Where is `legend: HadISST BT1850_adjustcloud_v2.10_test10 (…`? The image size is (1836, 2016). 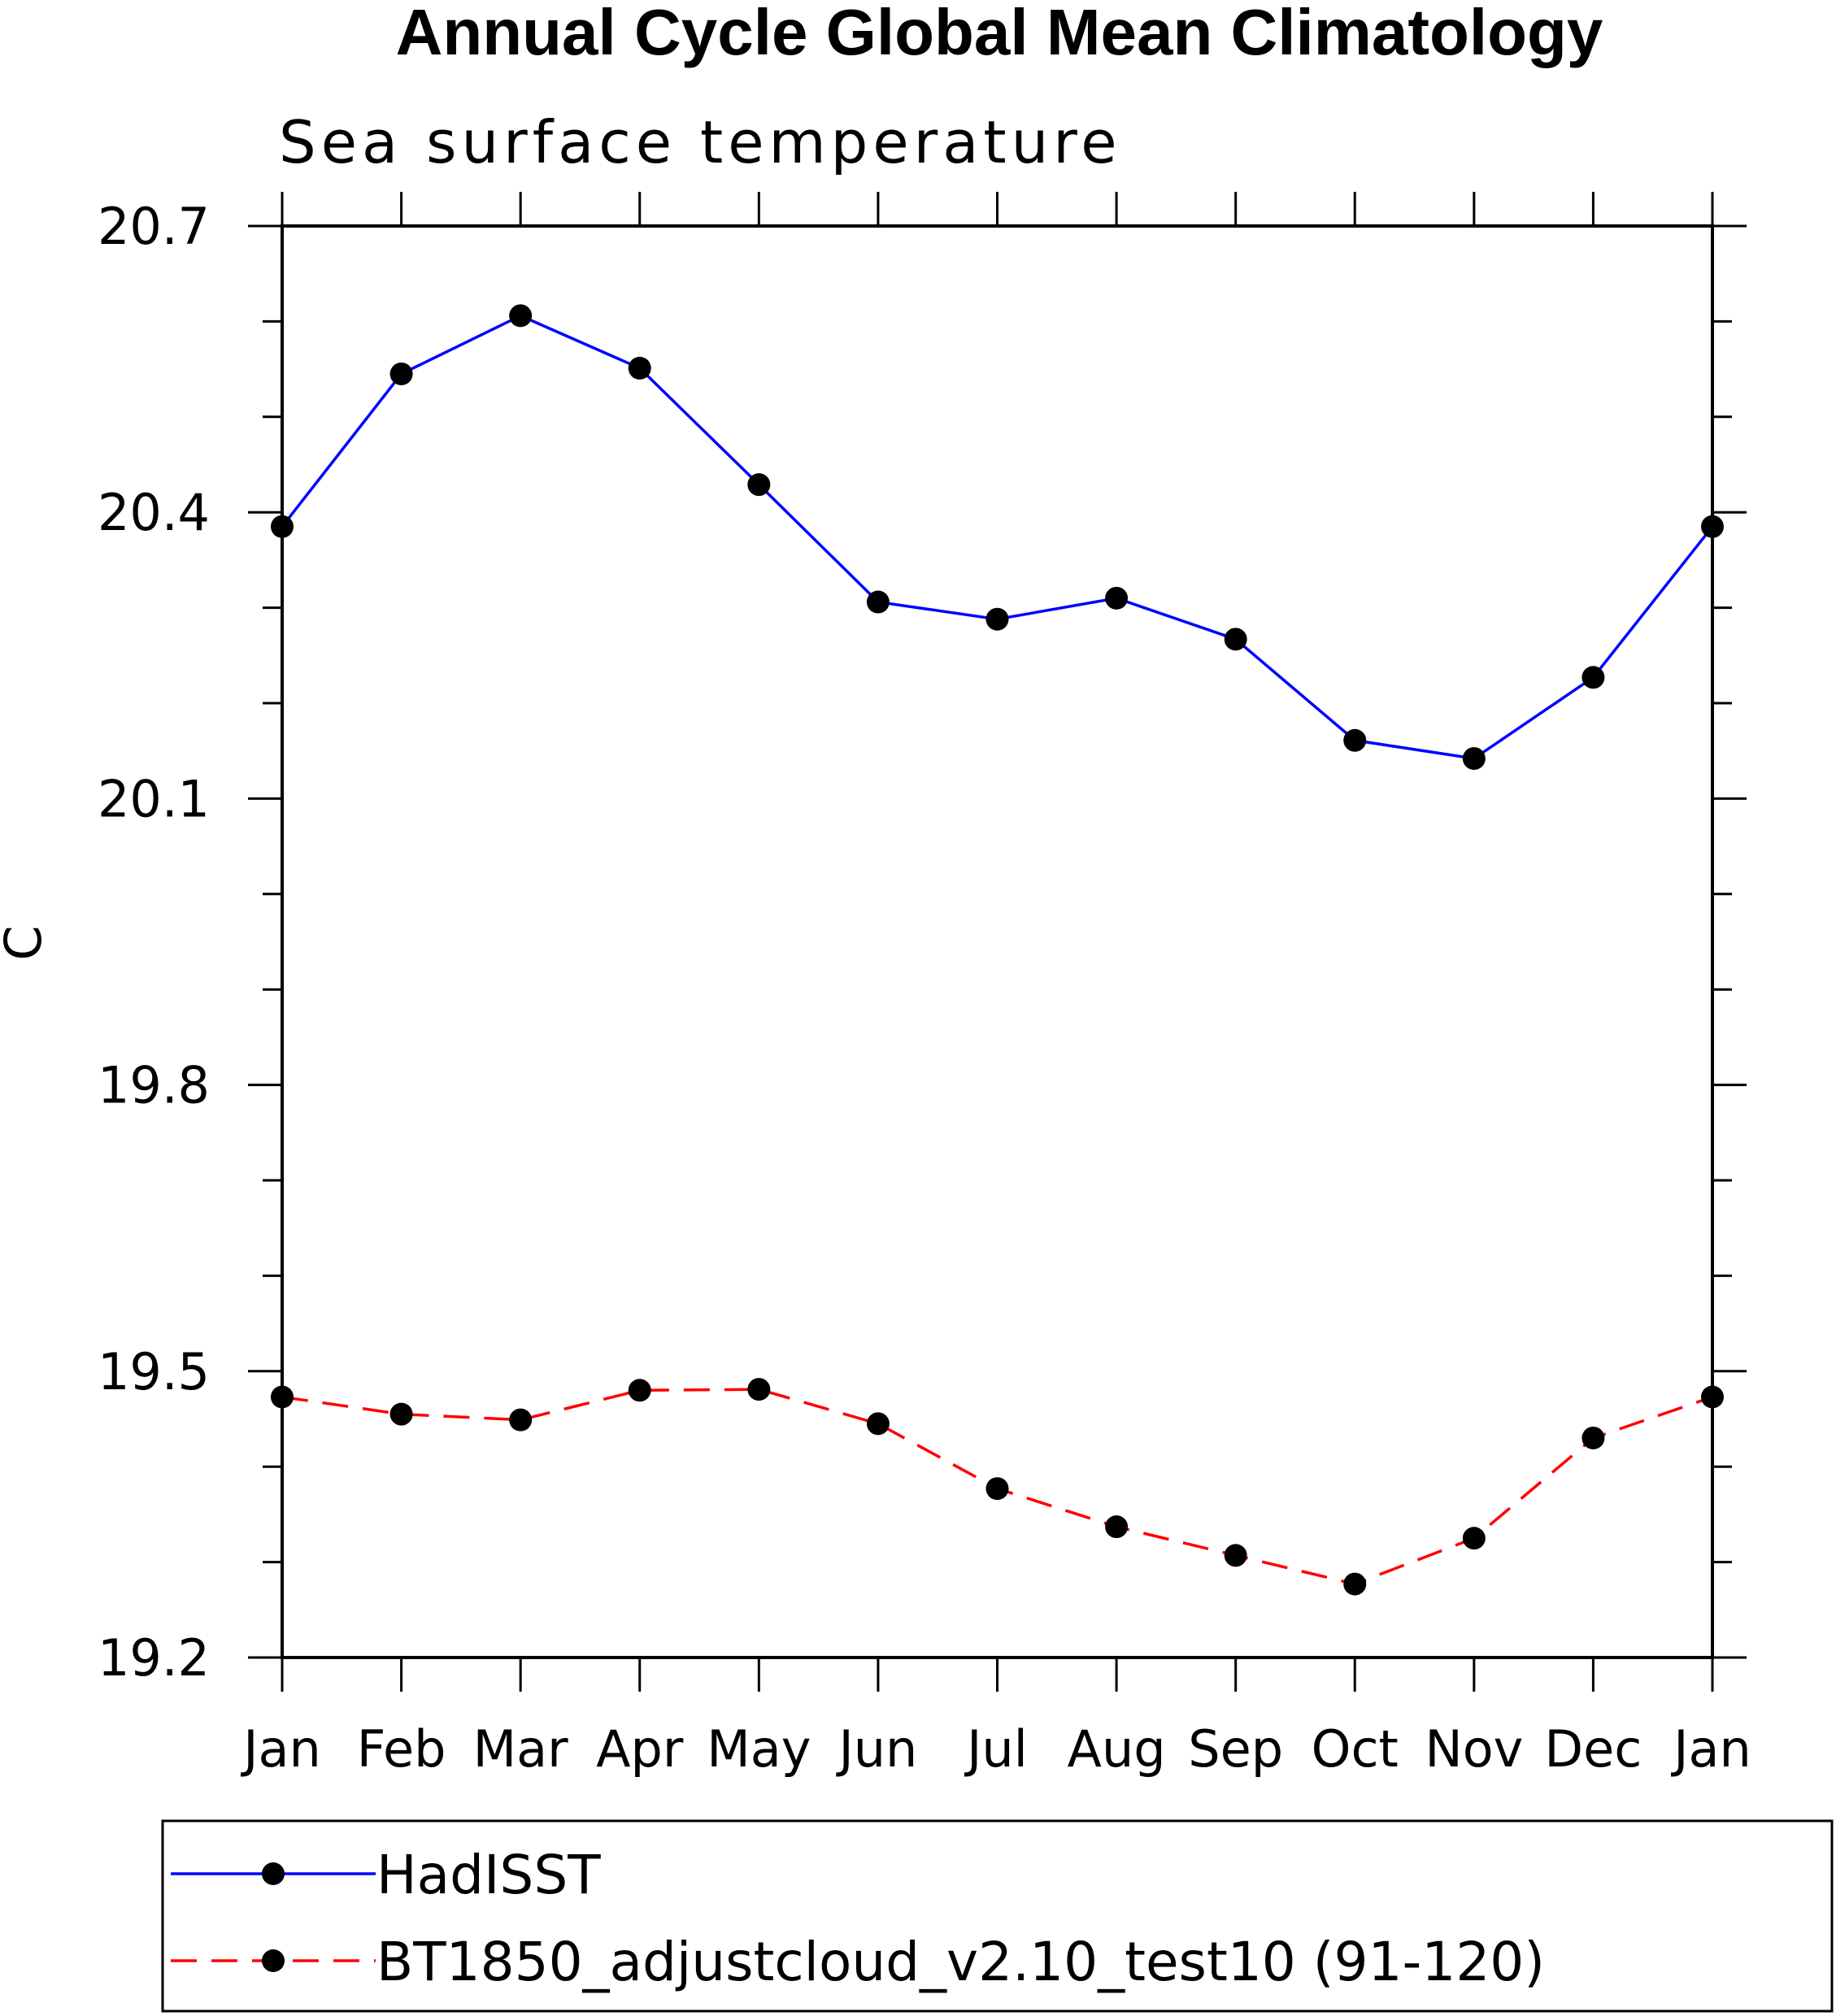
legend: HadISST BT1850_adjustcloud_v2.10_test10 (… is located at coordinates (997, 1916).